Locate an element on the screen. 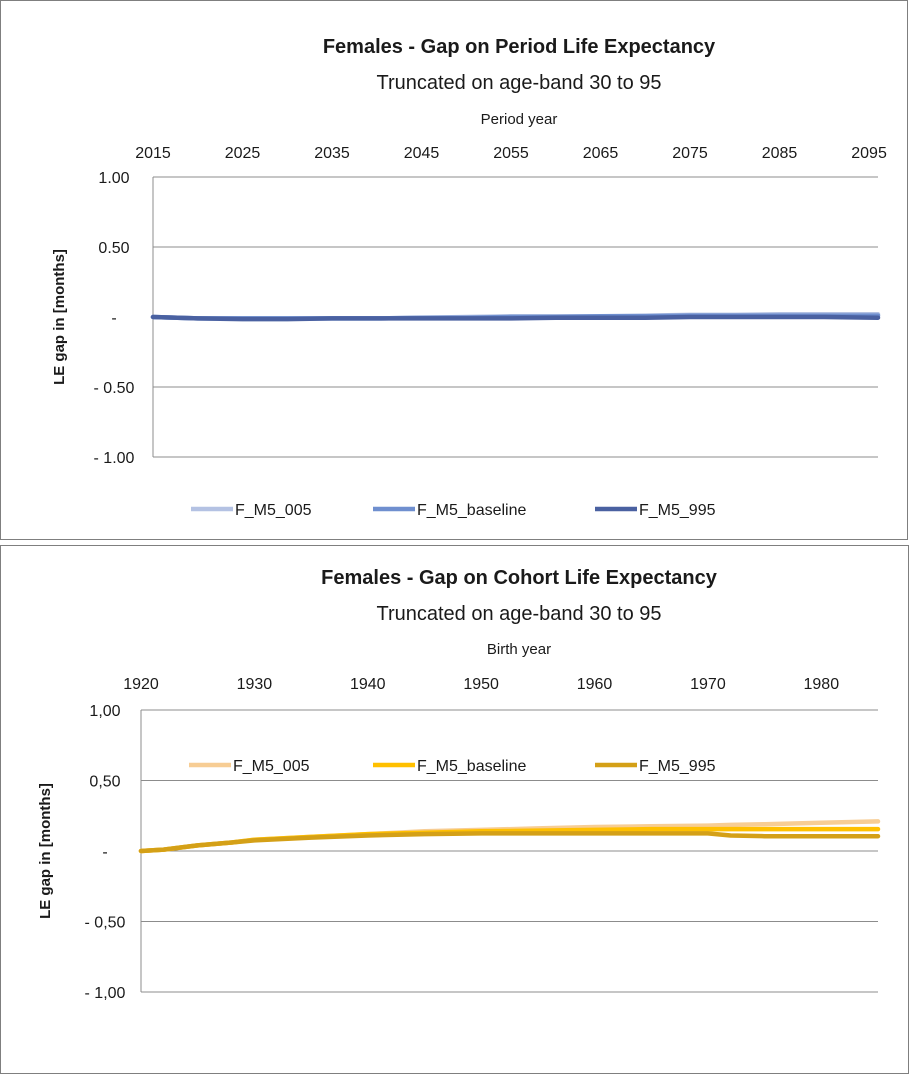  x-tick-label: 2055 is located at coordinates (511, 153).